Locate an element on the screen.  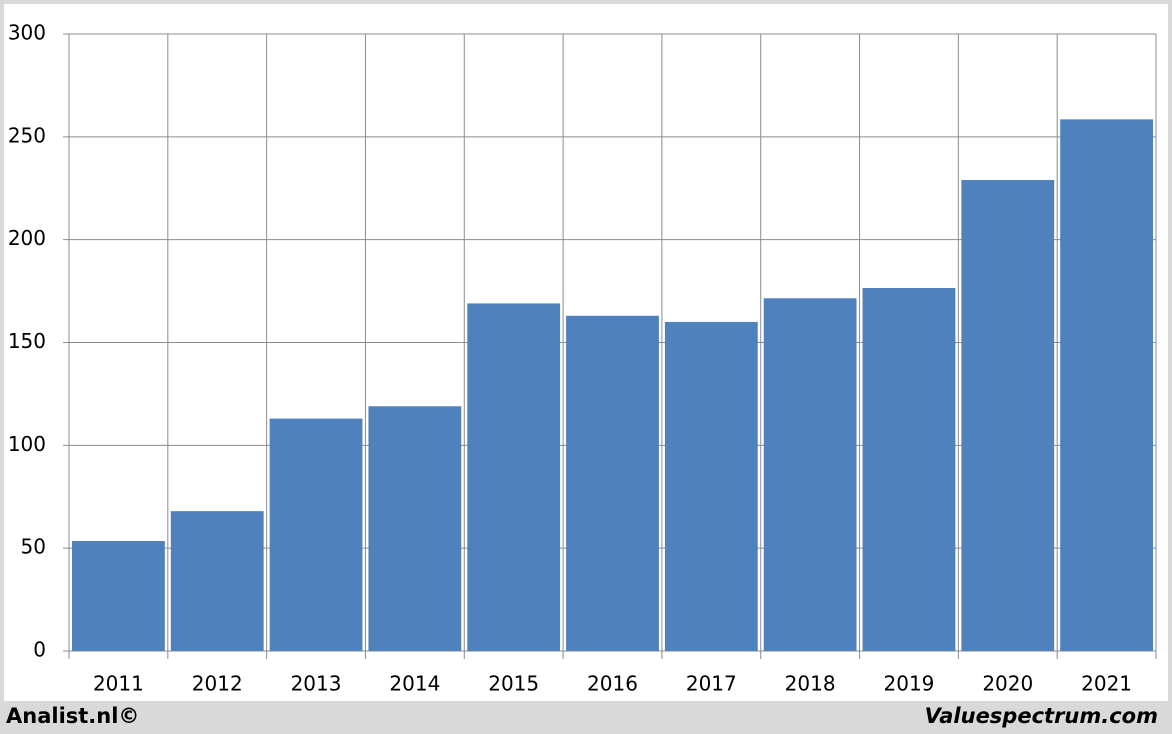
x-tick-label: 2013 is located at coordinates (316, 684).